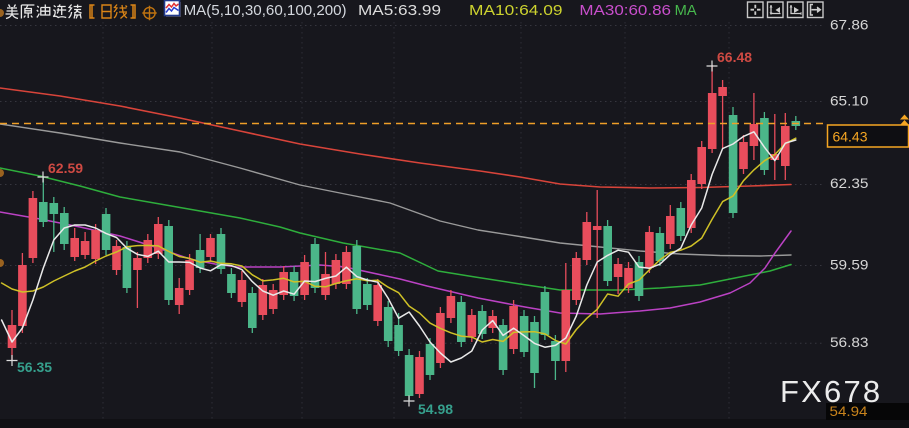 The image size is (909, 428). Describe the element at coordinates (265, 11) in the screenshot. I see `svg-text: MA(5,10,30,60,100,200)` at that location.